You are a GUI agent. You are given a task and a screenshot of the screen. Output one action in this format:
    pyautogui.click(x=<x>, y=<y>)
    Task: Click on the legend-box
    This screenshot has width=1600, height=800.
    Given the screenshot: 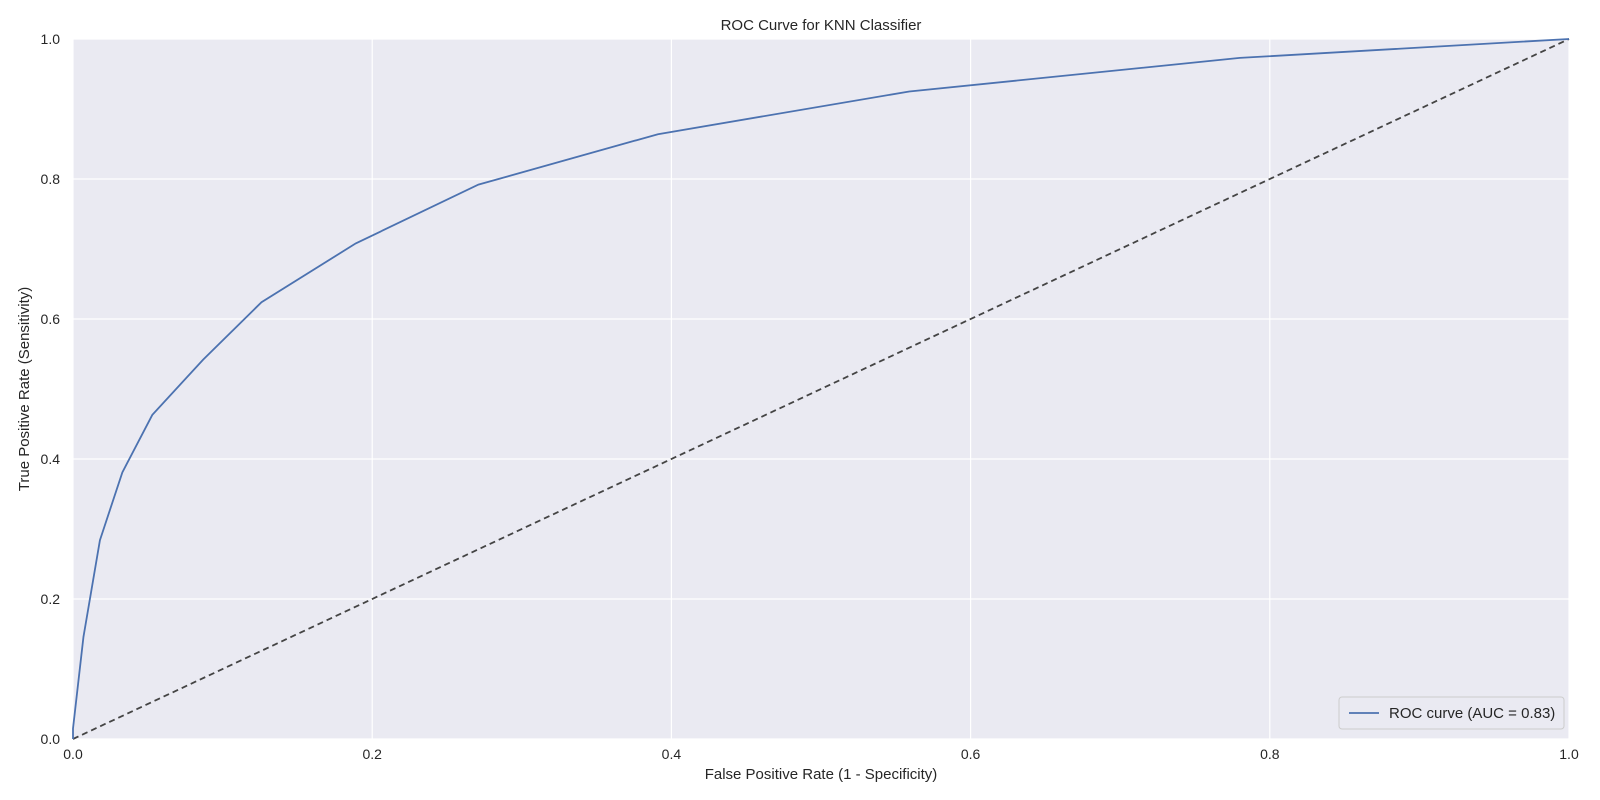 What is the action you would take?
    pyautogui.click(x=1451, y=713)
    